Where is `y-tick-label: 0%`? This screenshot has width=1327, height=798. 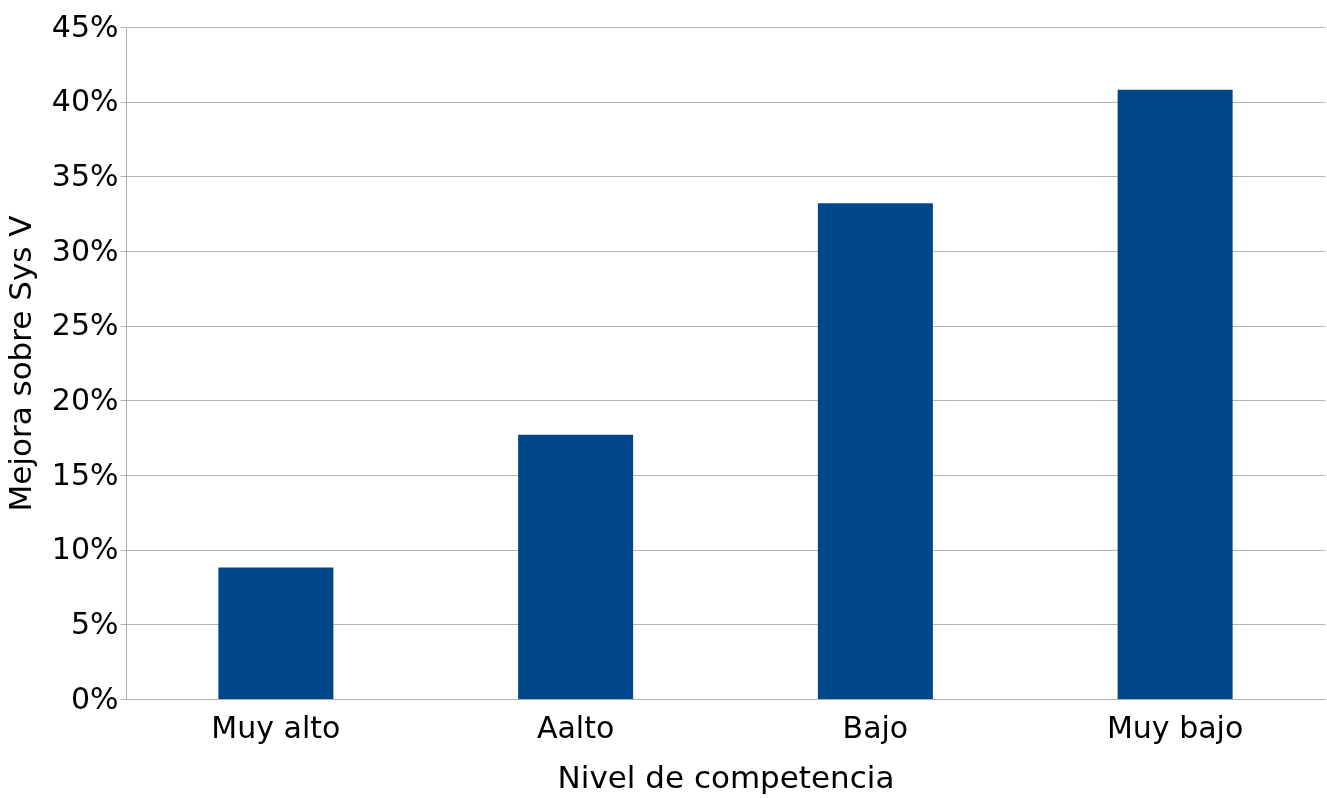
y-tick-label: 0% is located at coordinates (94, 698).